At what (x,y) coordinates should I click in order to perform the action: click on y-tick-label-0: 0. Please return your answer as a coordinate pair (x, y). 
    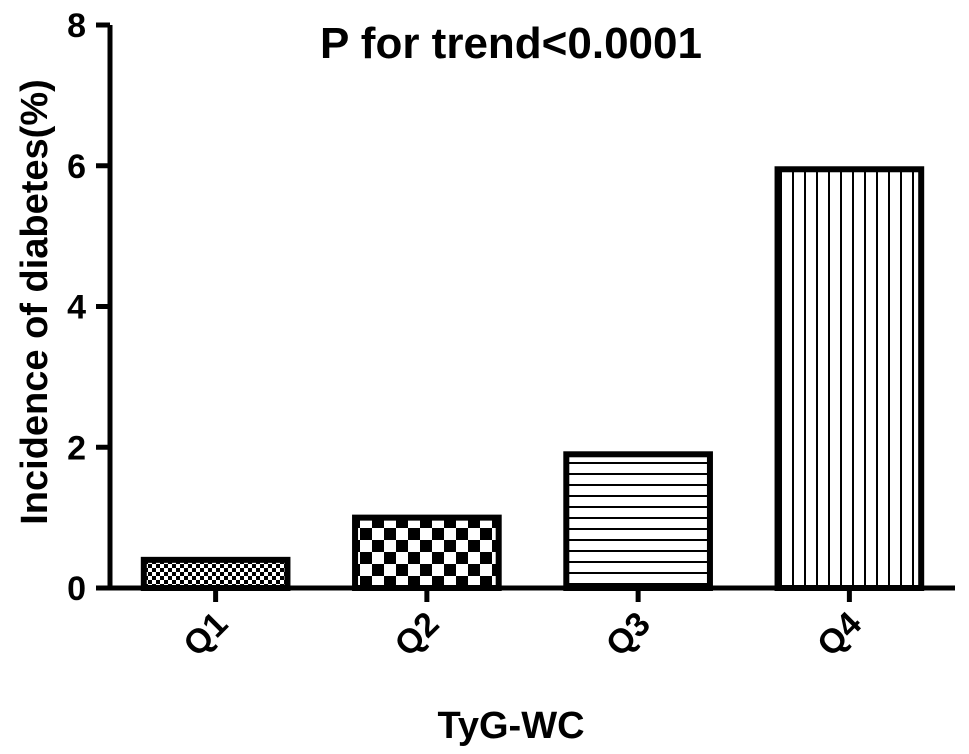
    Looking at the image, I should click on (76, 589).